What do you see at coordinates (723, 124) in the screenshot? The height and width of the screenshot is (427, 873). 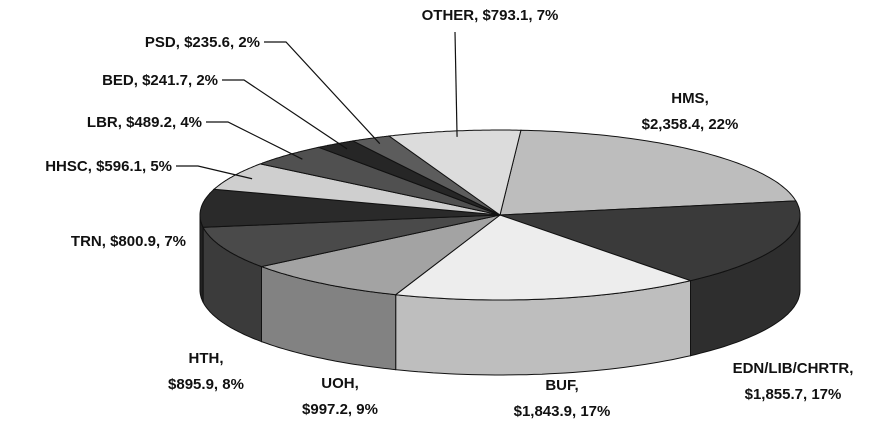 I see `label-percent: 22%` at bounding box center [723, 124].